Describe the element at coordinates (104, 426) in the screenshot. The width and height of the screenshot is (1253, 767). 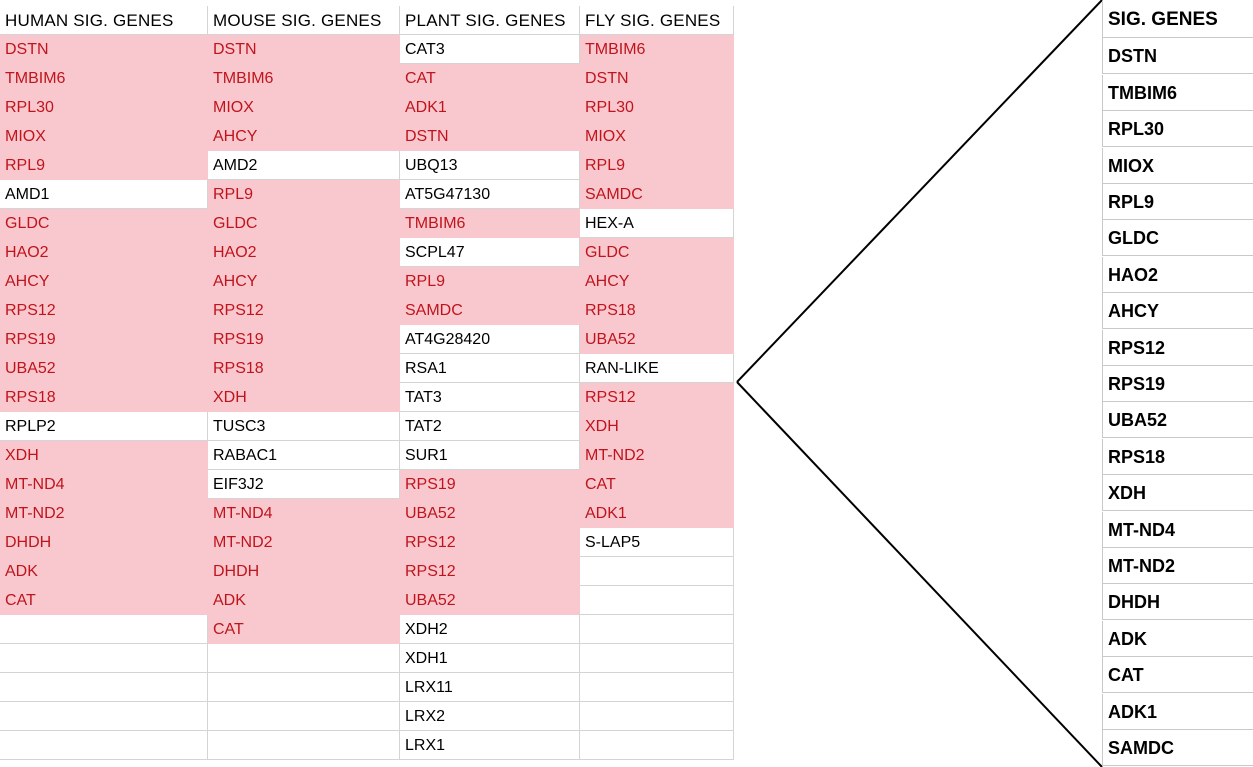
I see `gene-cell: RPLP2` at that location.